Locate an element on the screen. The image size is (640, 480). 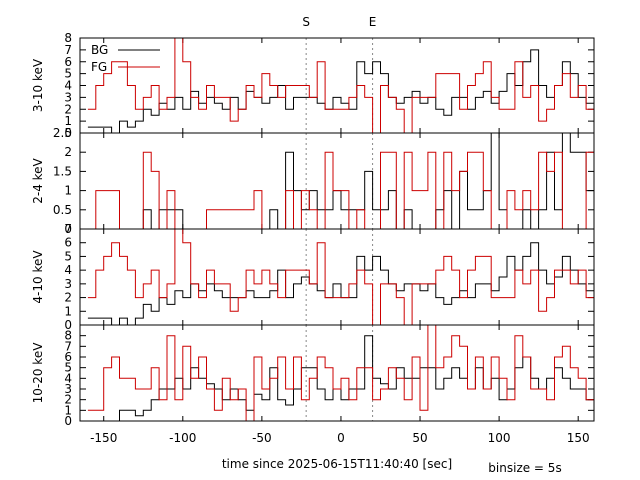
x-tick-label: 50 is located at coordinates (419, 438).